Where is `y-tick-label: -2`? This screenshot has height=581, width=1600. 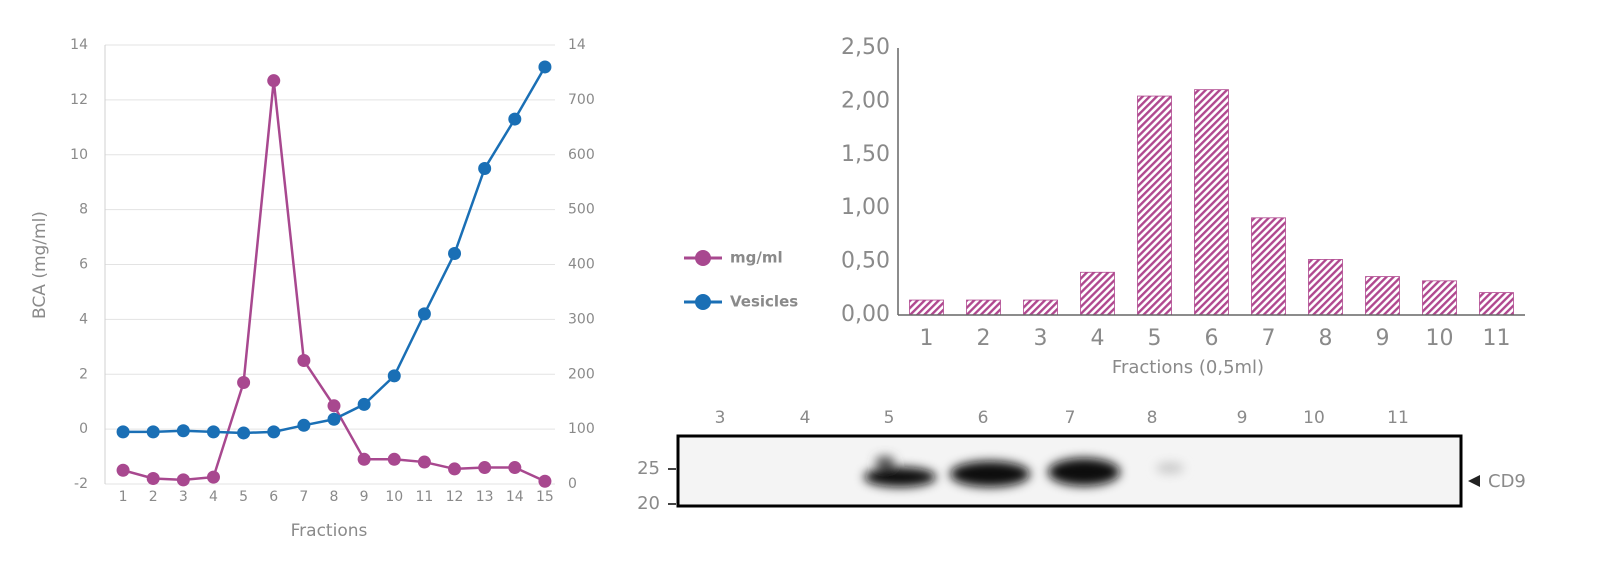
y-tick-label: -2 is located at coordinates (81, 484).